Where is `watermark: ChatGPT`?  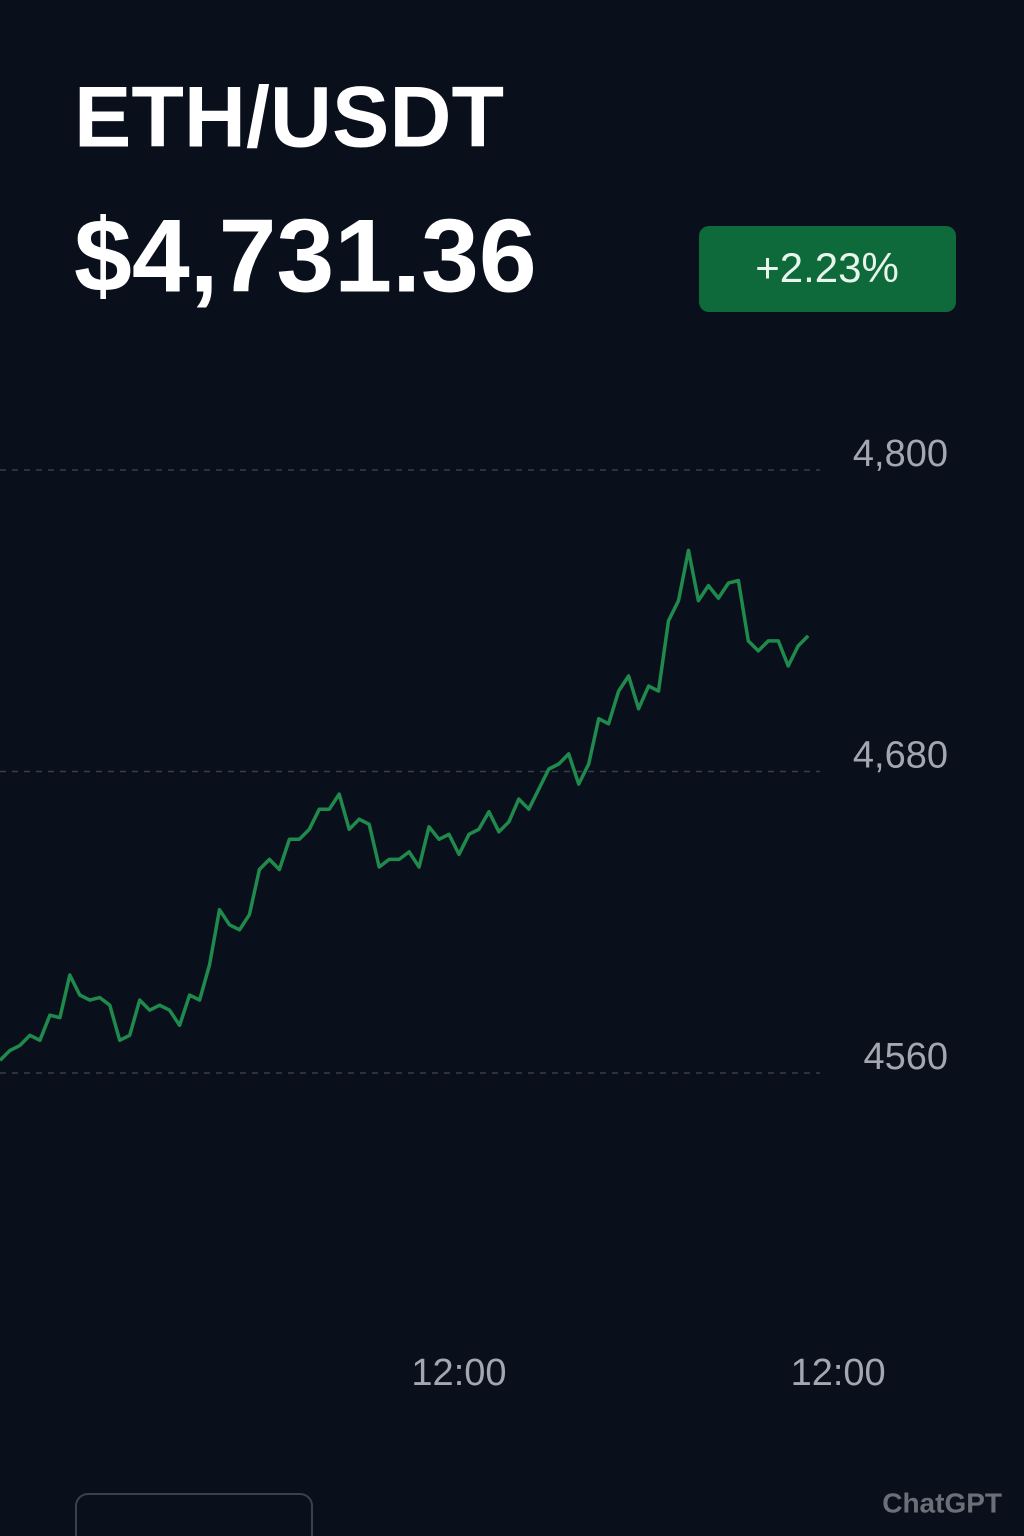 watermark: ChatGPT is located at coordinates (942, 1502).